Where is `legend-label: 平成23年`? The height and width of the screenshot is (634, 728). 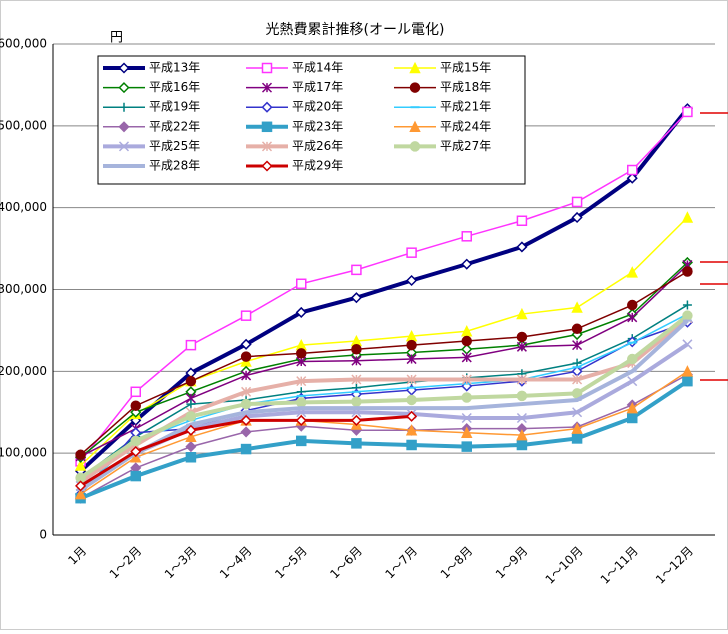
legend-label: 平成23年 is located at coordinates (317, 126).